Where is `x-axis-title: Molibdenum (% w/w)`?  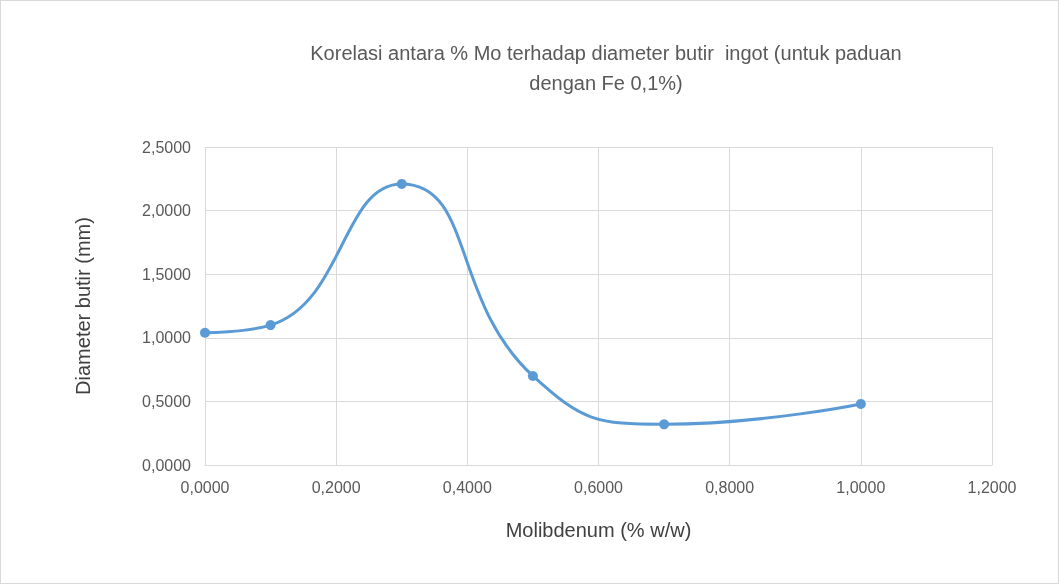 x-axis-title: Molibdenum (% w/w) is located at coordinates (598, 530).